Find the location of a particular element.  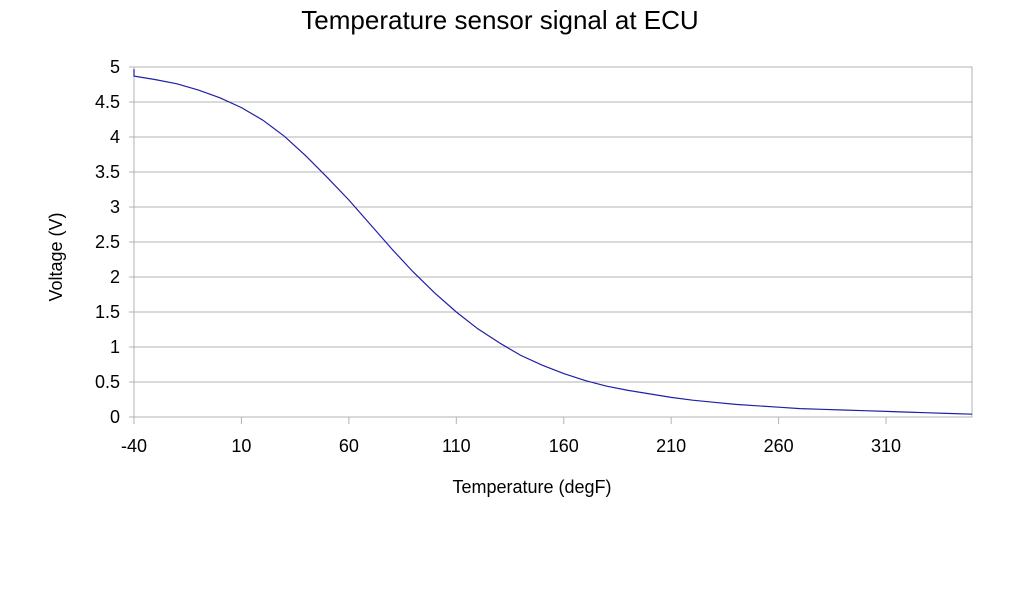

y-tick-label: 2 is located at coordinates (115, 277).